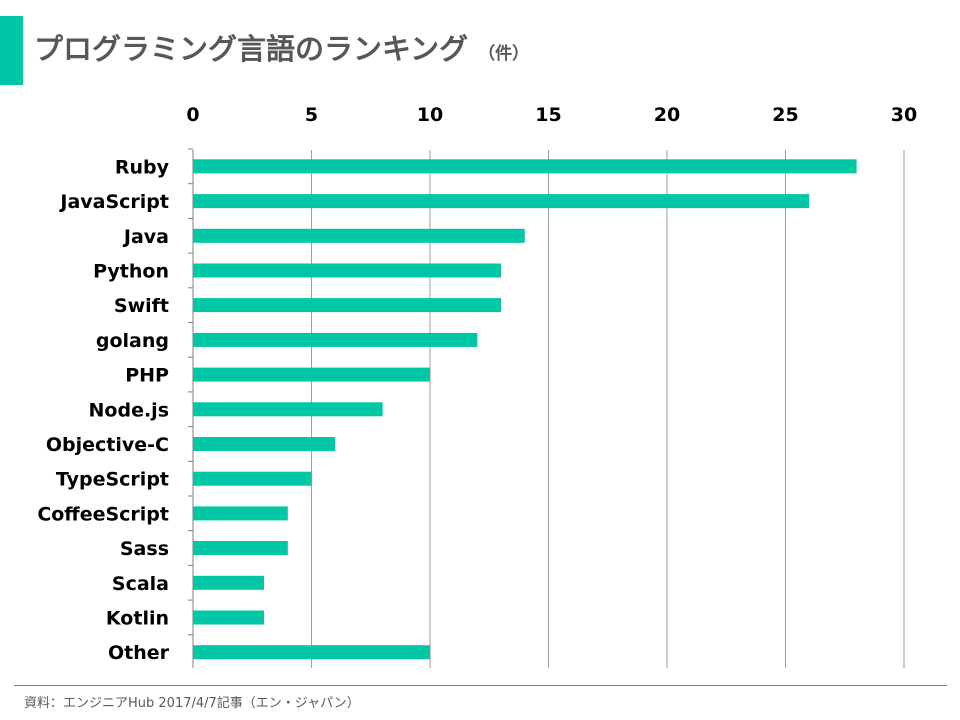  Describe the element at coordinates (904, 115) in the screenshot. I see `x-tick-label: 30` at that location.